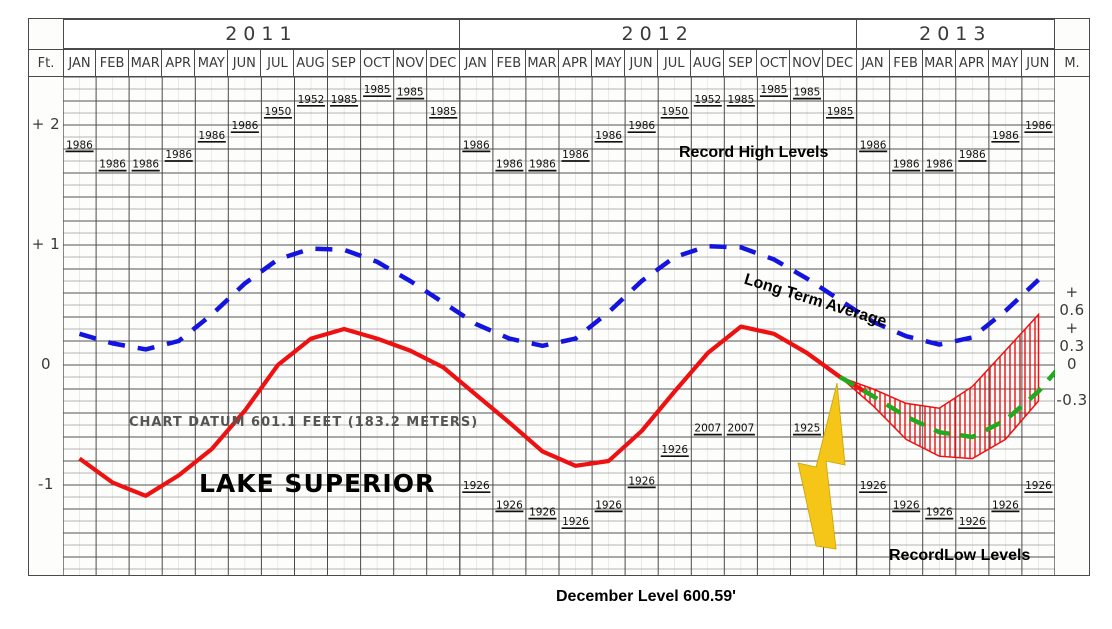  I want to click on record-high-marker-year-2: 1986, so click(145, 165).